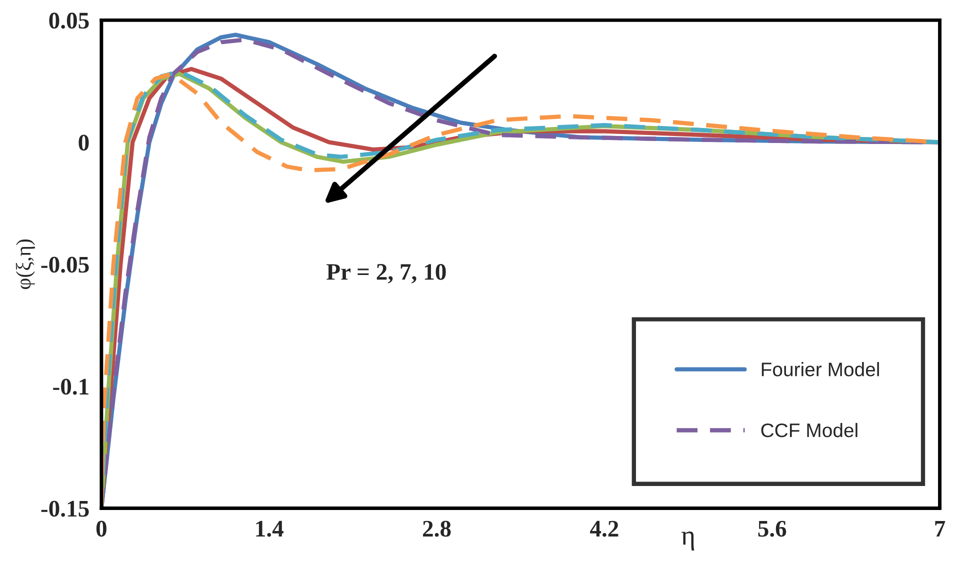  Describe the element at coordinates (809, 430) in the screenshot. I see `legend-label: CCF Model` at that location.